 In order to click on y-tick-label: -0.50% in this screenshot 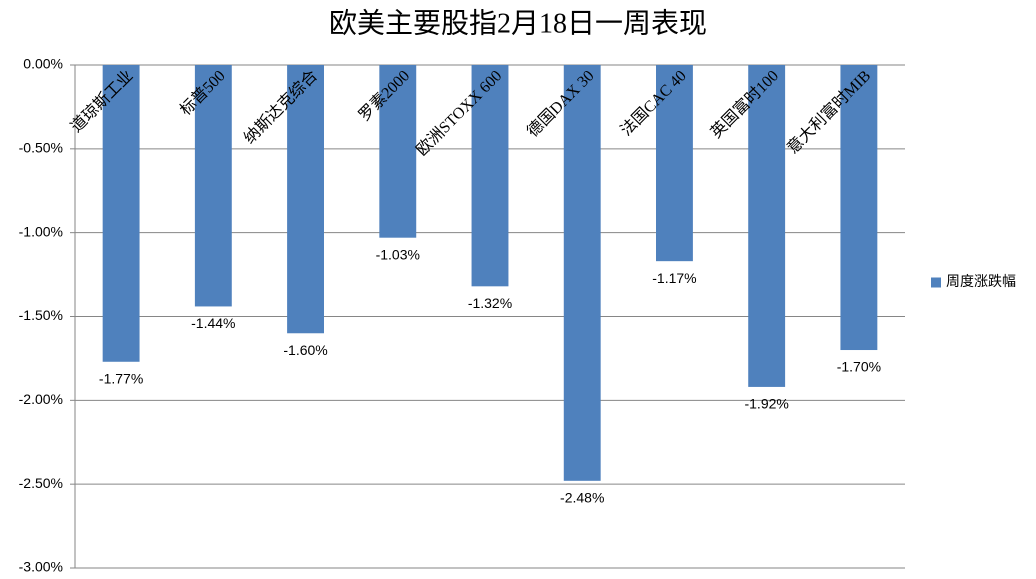, I will do `click(41, 148)`.